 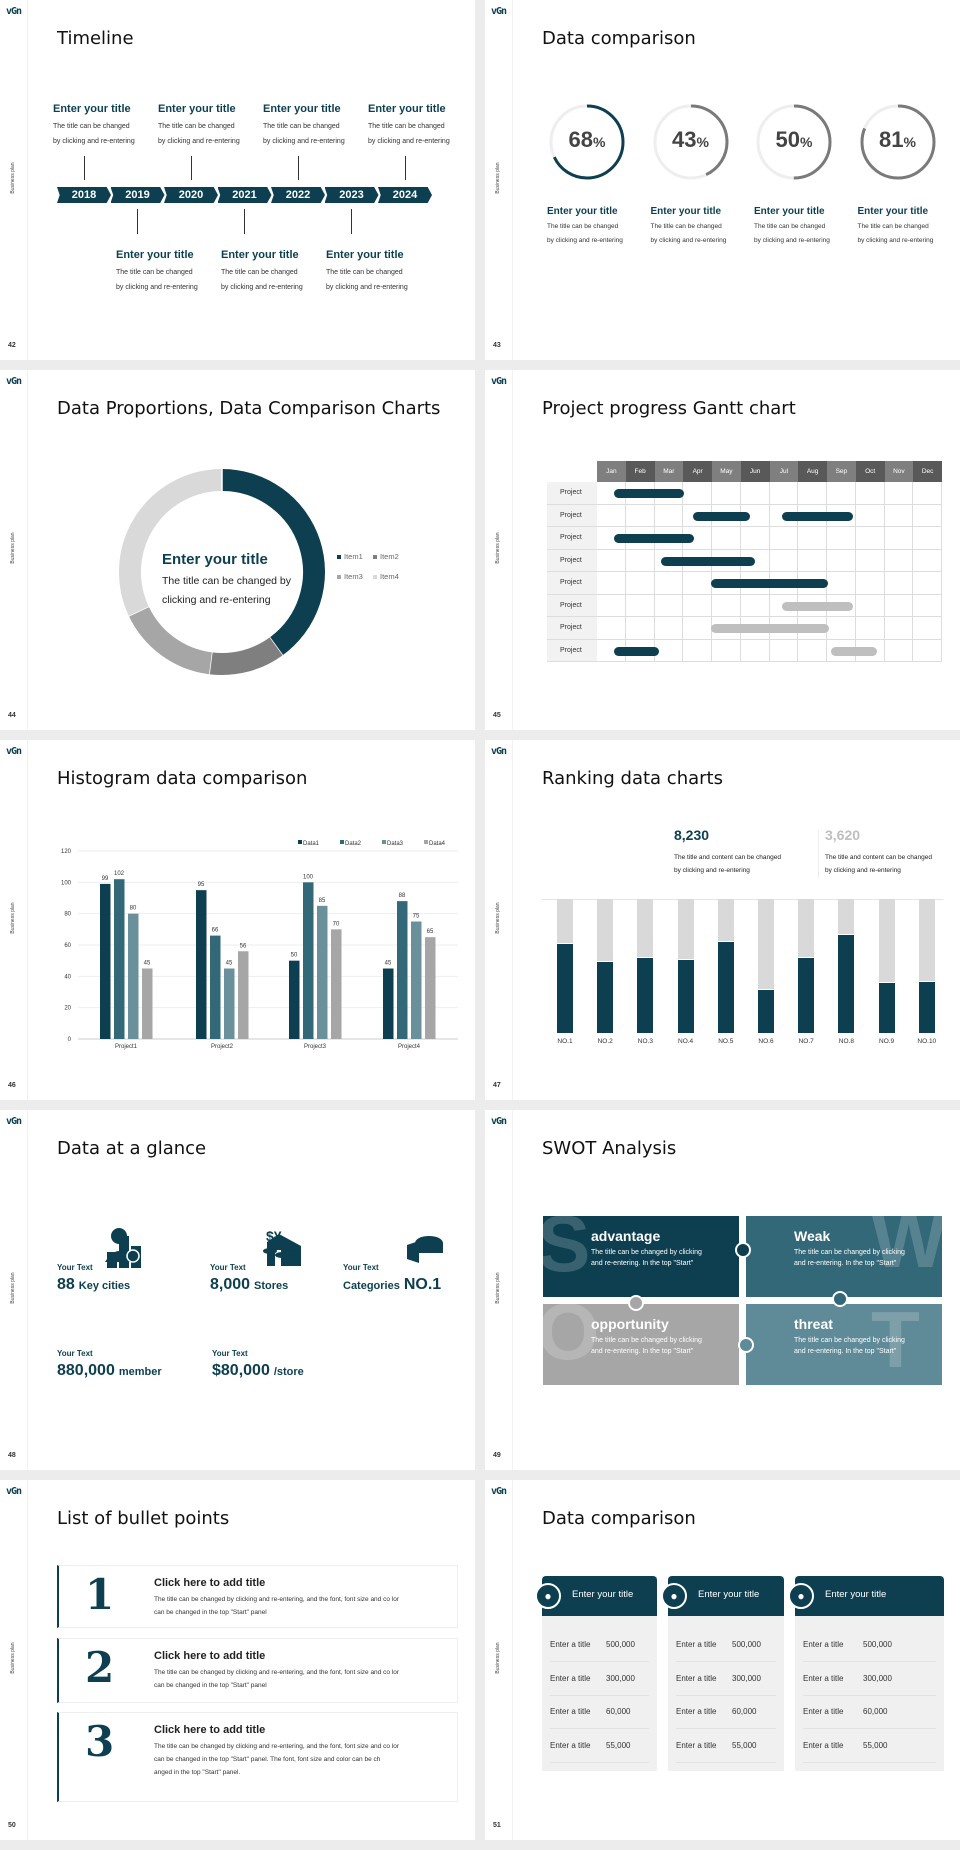 I want to click on progress-ring, so click(x=897, y=142).